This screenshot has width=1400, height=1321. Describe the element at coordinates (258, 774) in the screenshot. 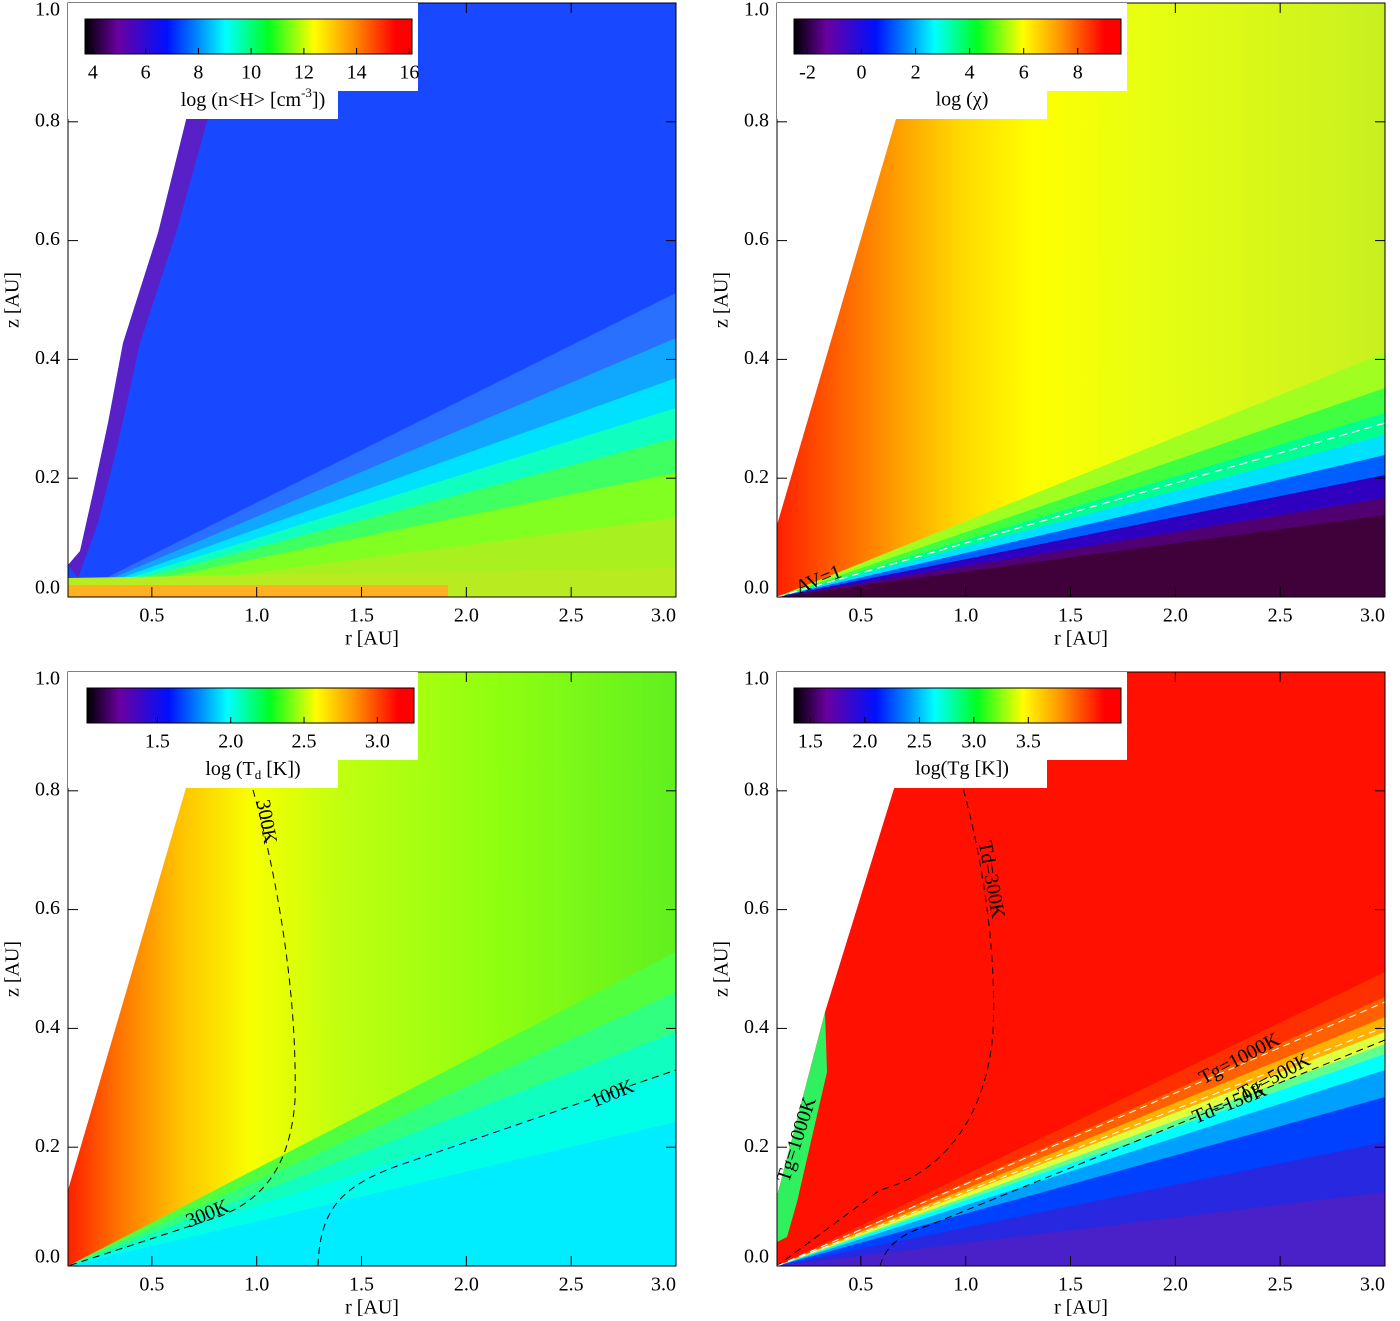

I see `label-sub: d` at that location.